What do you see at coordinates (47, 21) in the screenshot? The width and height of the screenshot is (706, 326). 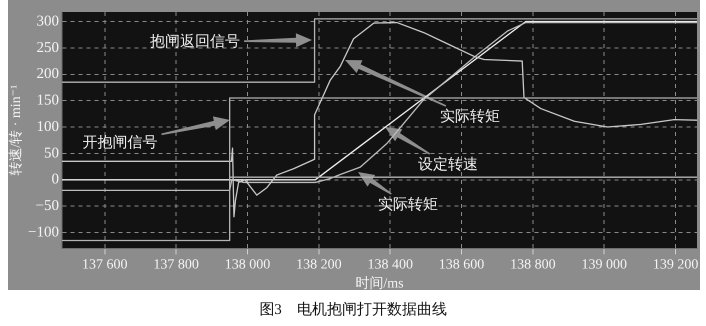 I see `y-tick-label: 300` at bounding box center [47, 21].